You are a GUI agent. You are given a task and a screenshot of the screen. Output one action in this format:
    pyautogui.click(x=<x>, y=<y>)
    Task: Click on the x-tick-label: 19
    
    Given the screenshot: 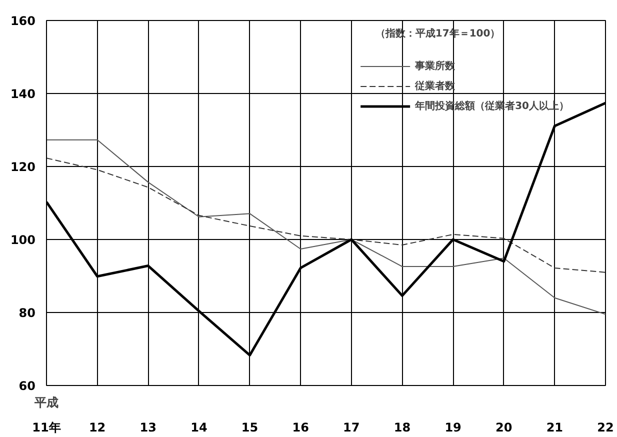 What is the action you would take?
    pyautogui.click(x=453, y=427)
    